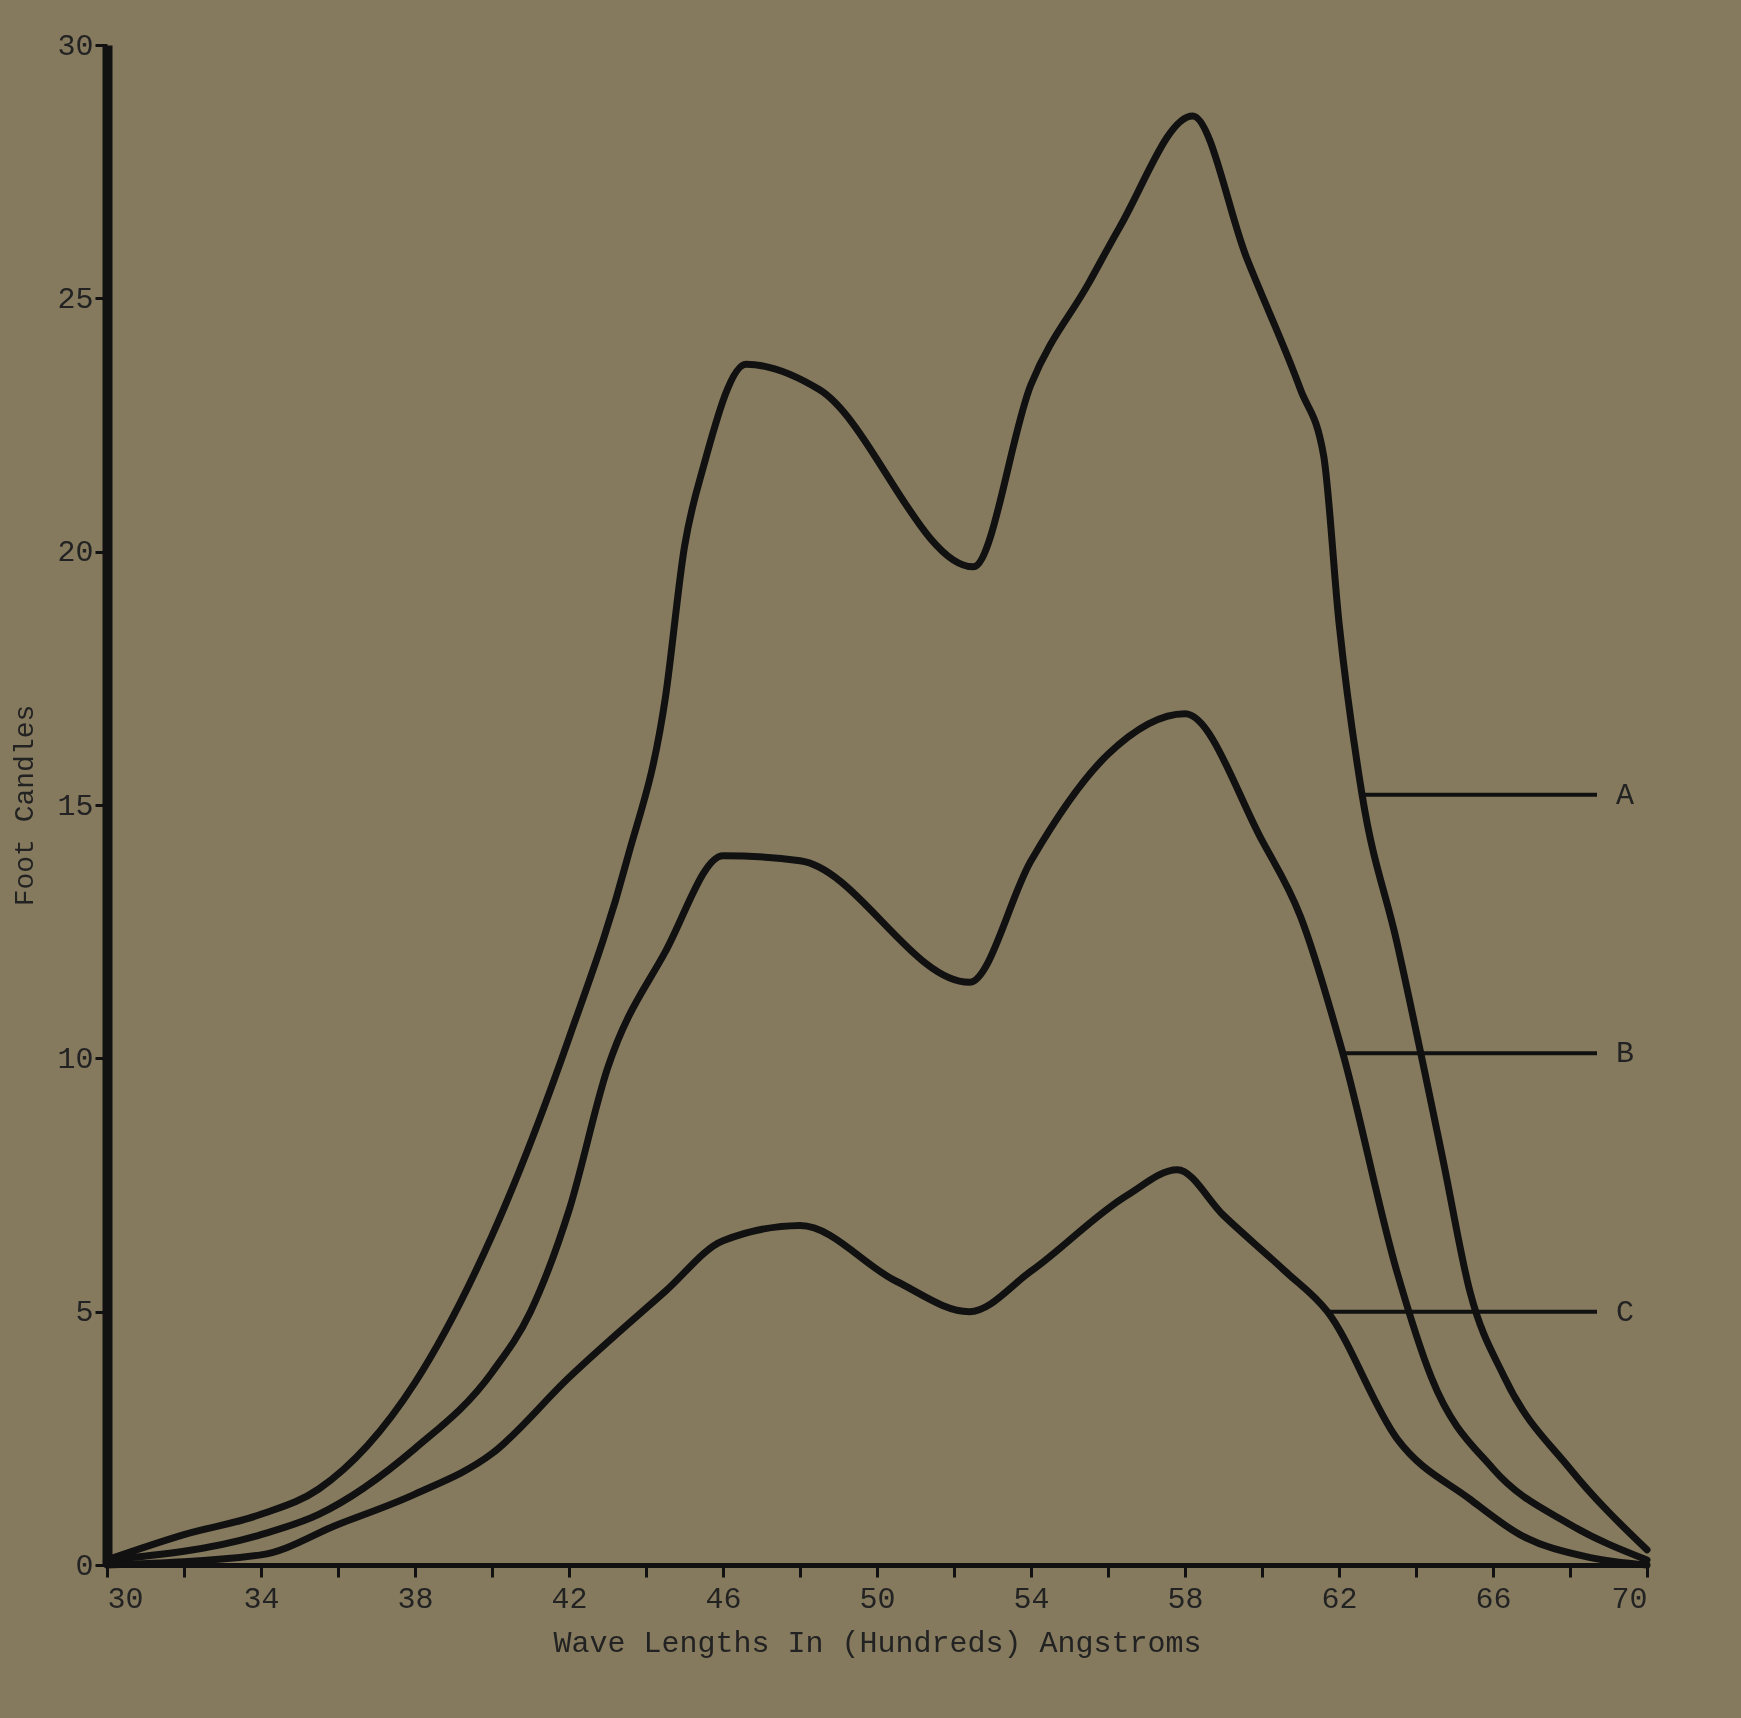 The height and width of the screenshot is (1718, 1741). I want to click on y-tick-label: 10, so click(75, 1059).